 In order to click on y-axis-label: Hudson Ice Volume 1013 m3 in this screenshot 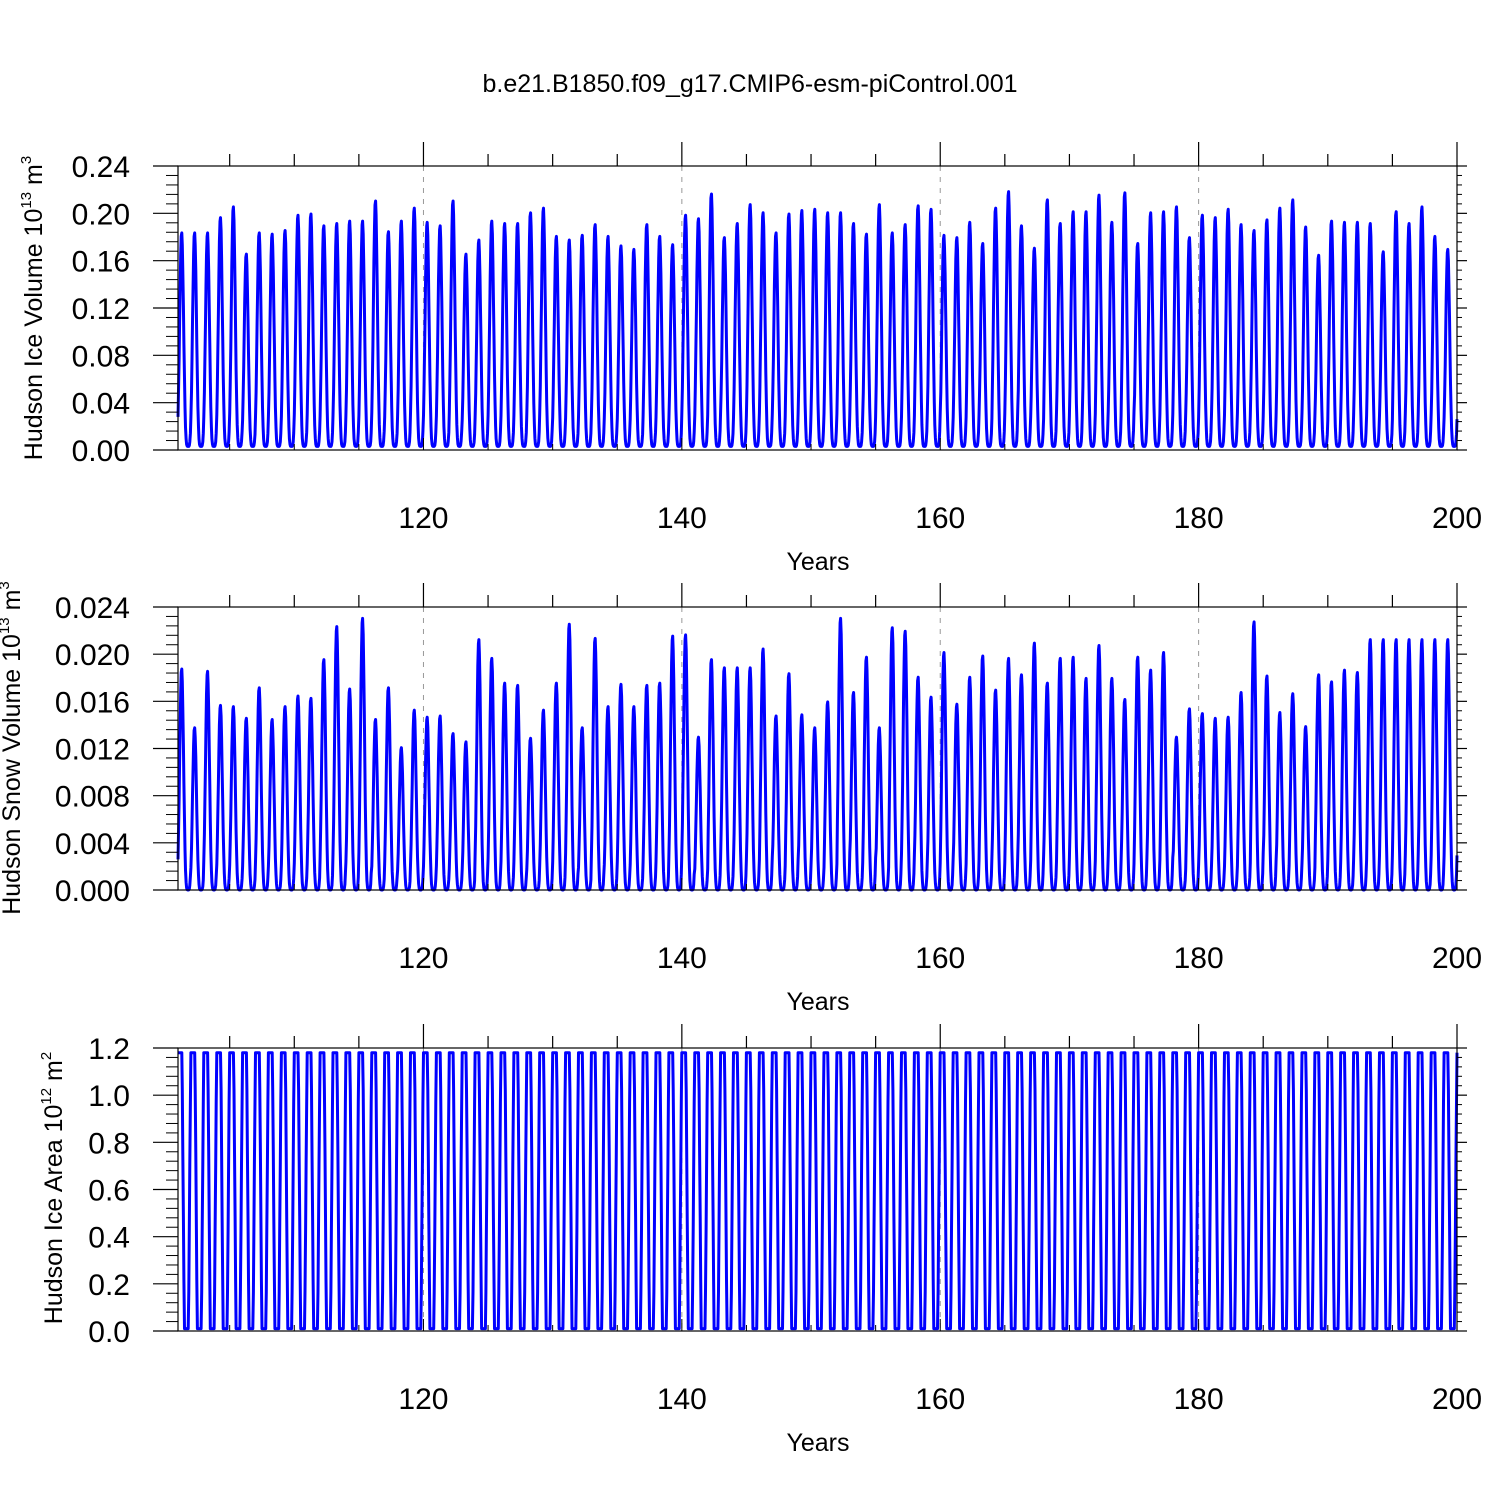, I will do `click(33, 308)`.